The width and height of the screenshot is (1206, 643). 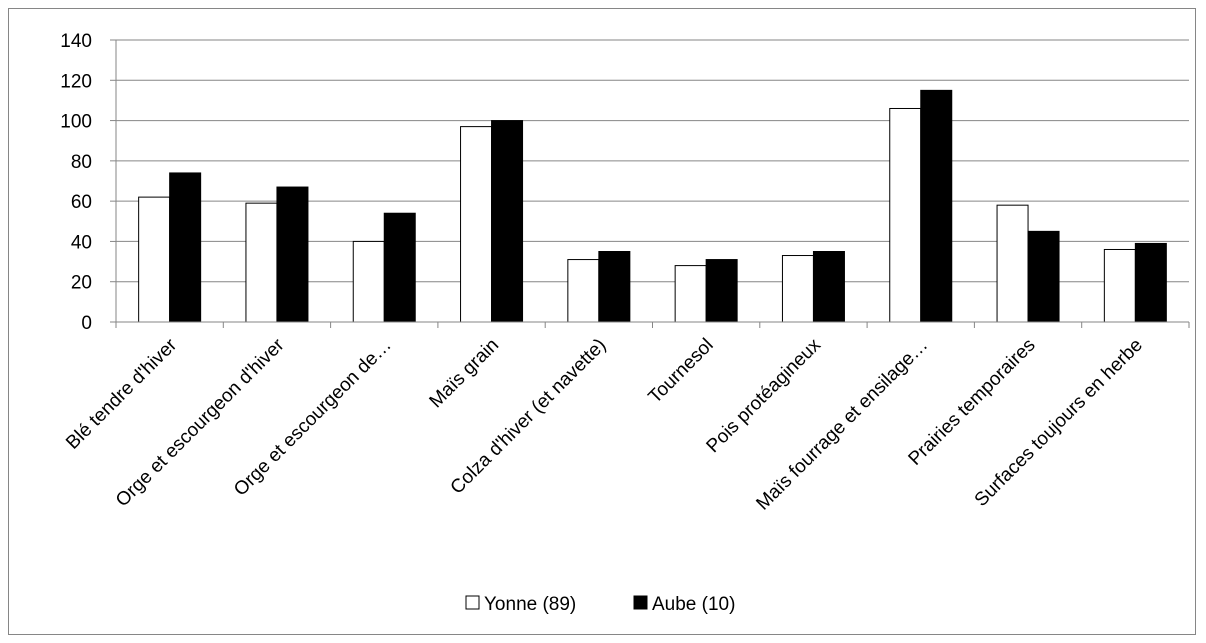 What do you see at coordinates (693, 604) in the screenshot?
I see `legend-label-aube: Aube (10)` at bounding box center [693, 604].